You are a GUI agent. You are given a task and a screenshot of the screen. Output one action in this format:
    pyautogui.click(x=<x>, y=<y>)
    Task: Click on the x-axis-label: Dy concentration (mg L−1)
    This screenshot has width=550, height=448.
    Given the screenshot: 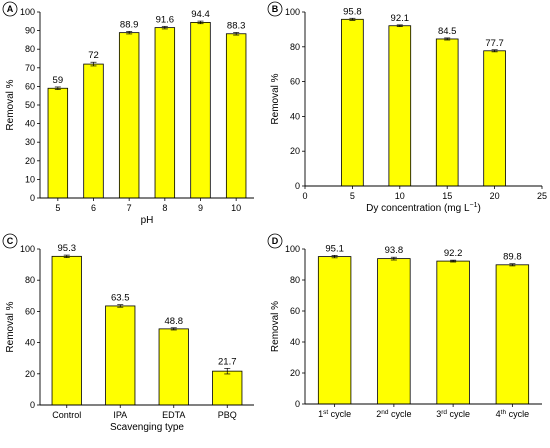 What is the action you would take?
    pyautogui.click(x=423, y=208)
    